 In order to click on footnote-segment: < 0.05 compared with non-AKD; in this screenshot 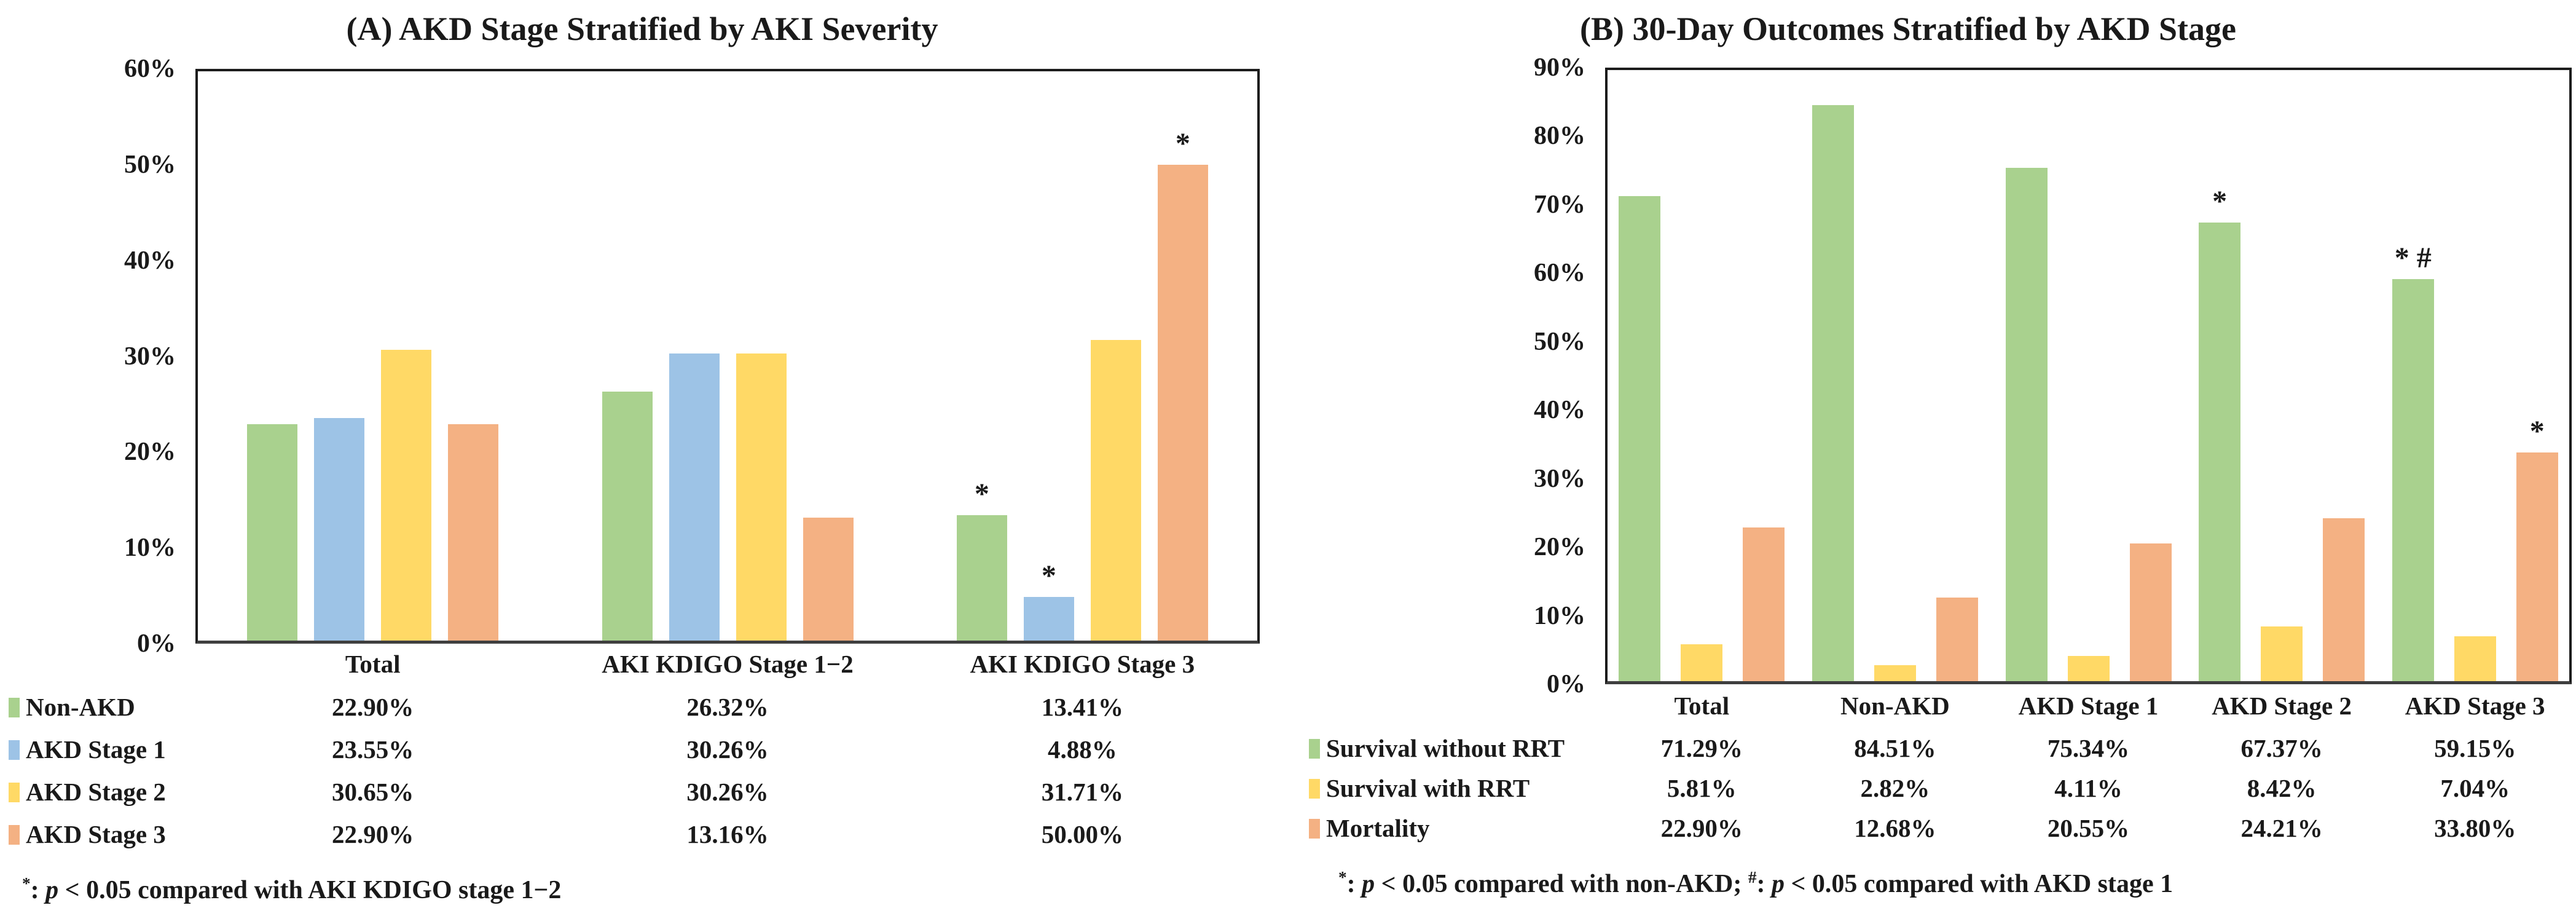, I will do `click(1561, 884)`.